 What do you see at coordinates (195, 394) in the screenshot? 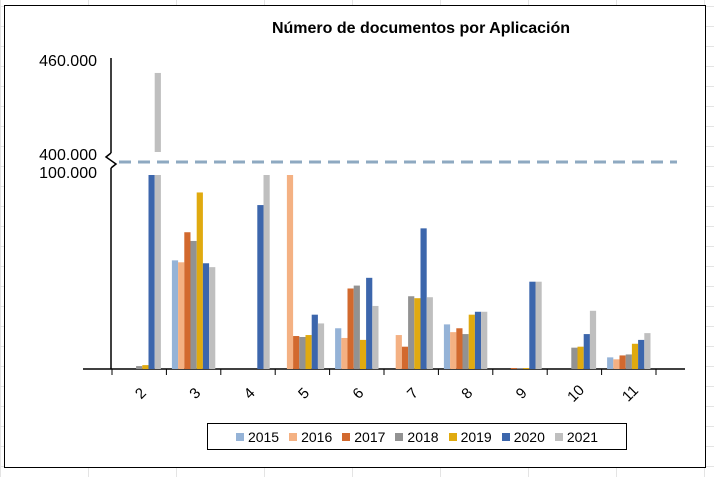
I see `x-tick-label-3: 3` at bounding box center [195, 394].